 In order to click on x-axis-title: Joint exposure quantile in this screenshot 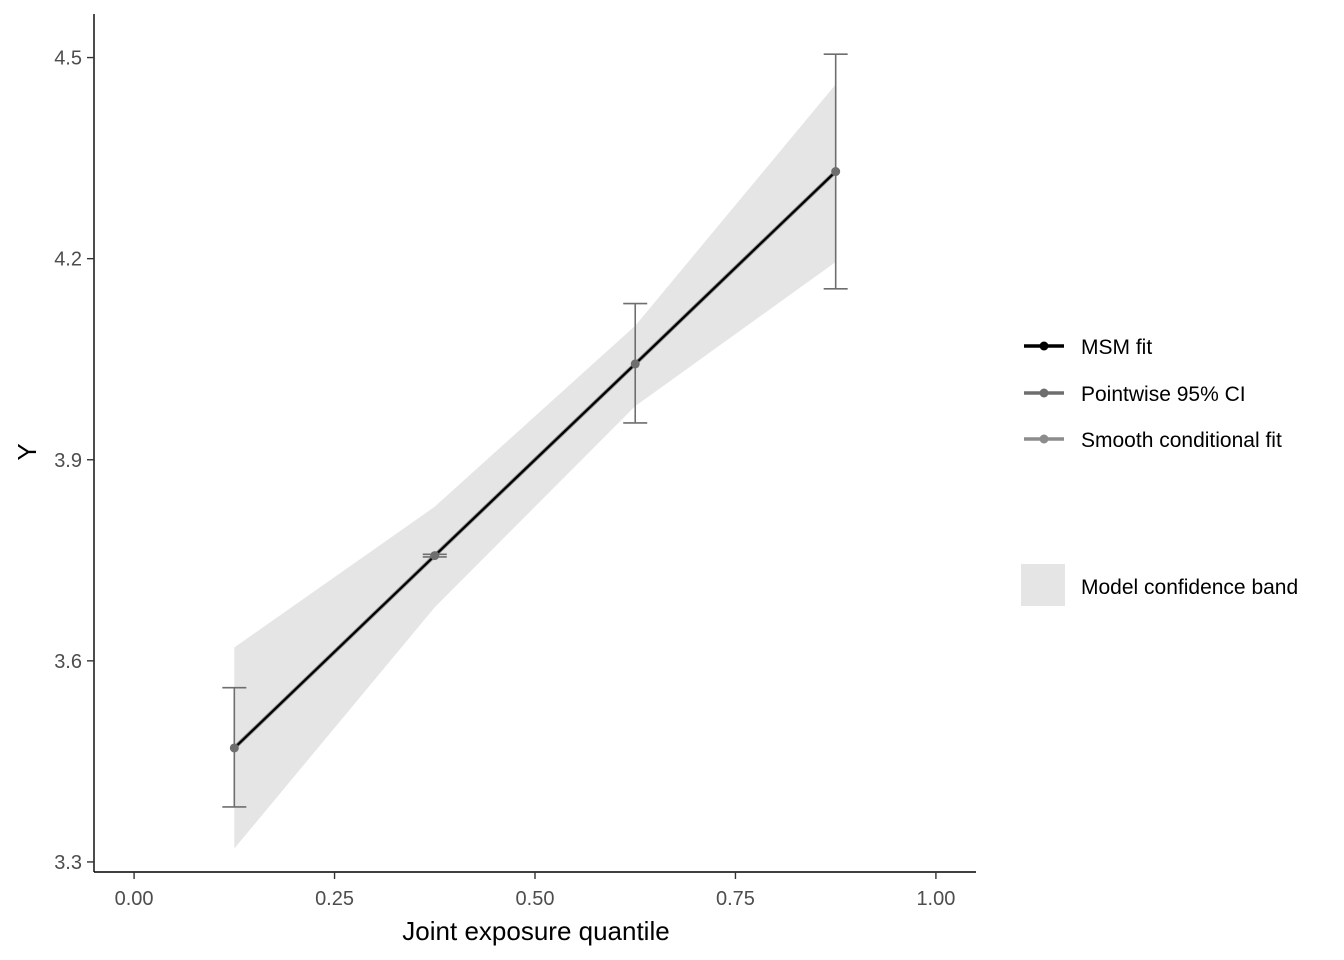, I will do `click(535, 931)`.